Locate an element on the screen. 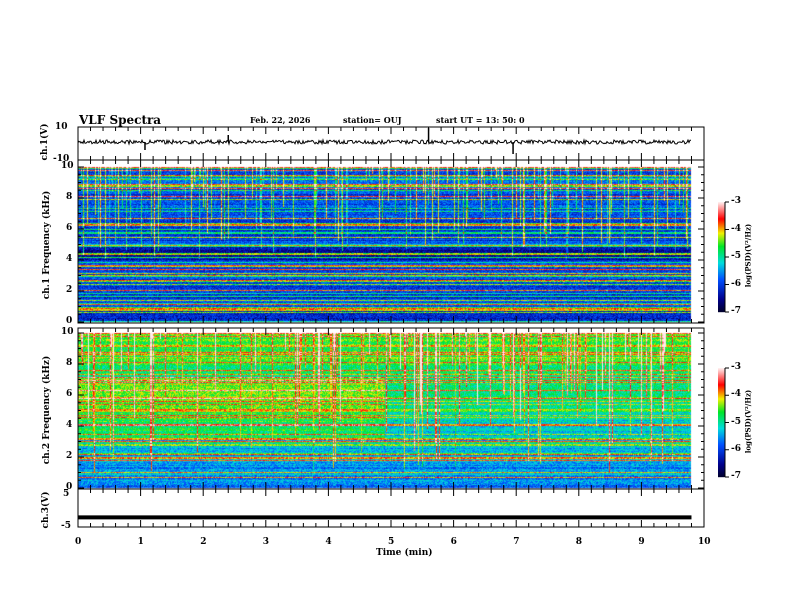  x-axis-label: Time (min) is located at coordinates (404, 553).